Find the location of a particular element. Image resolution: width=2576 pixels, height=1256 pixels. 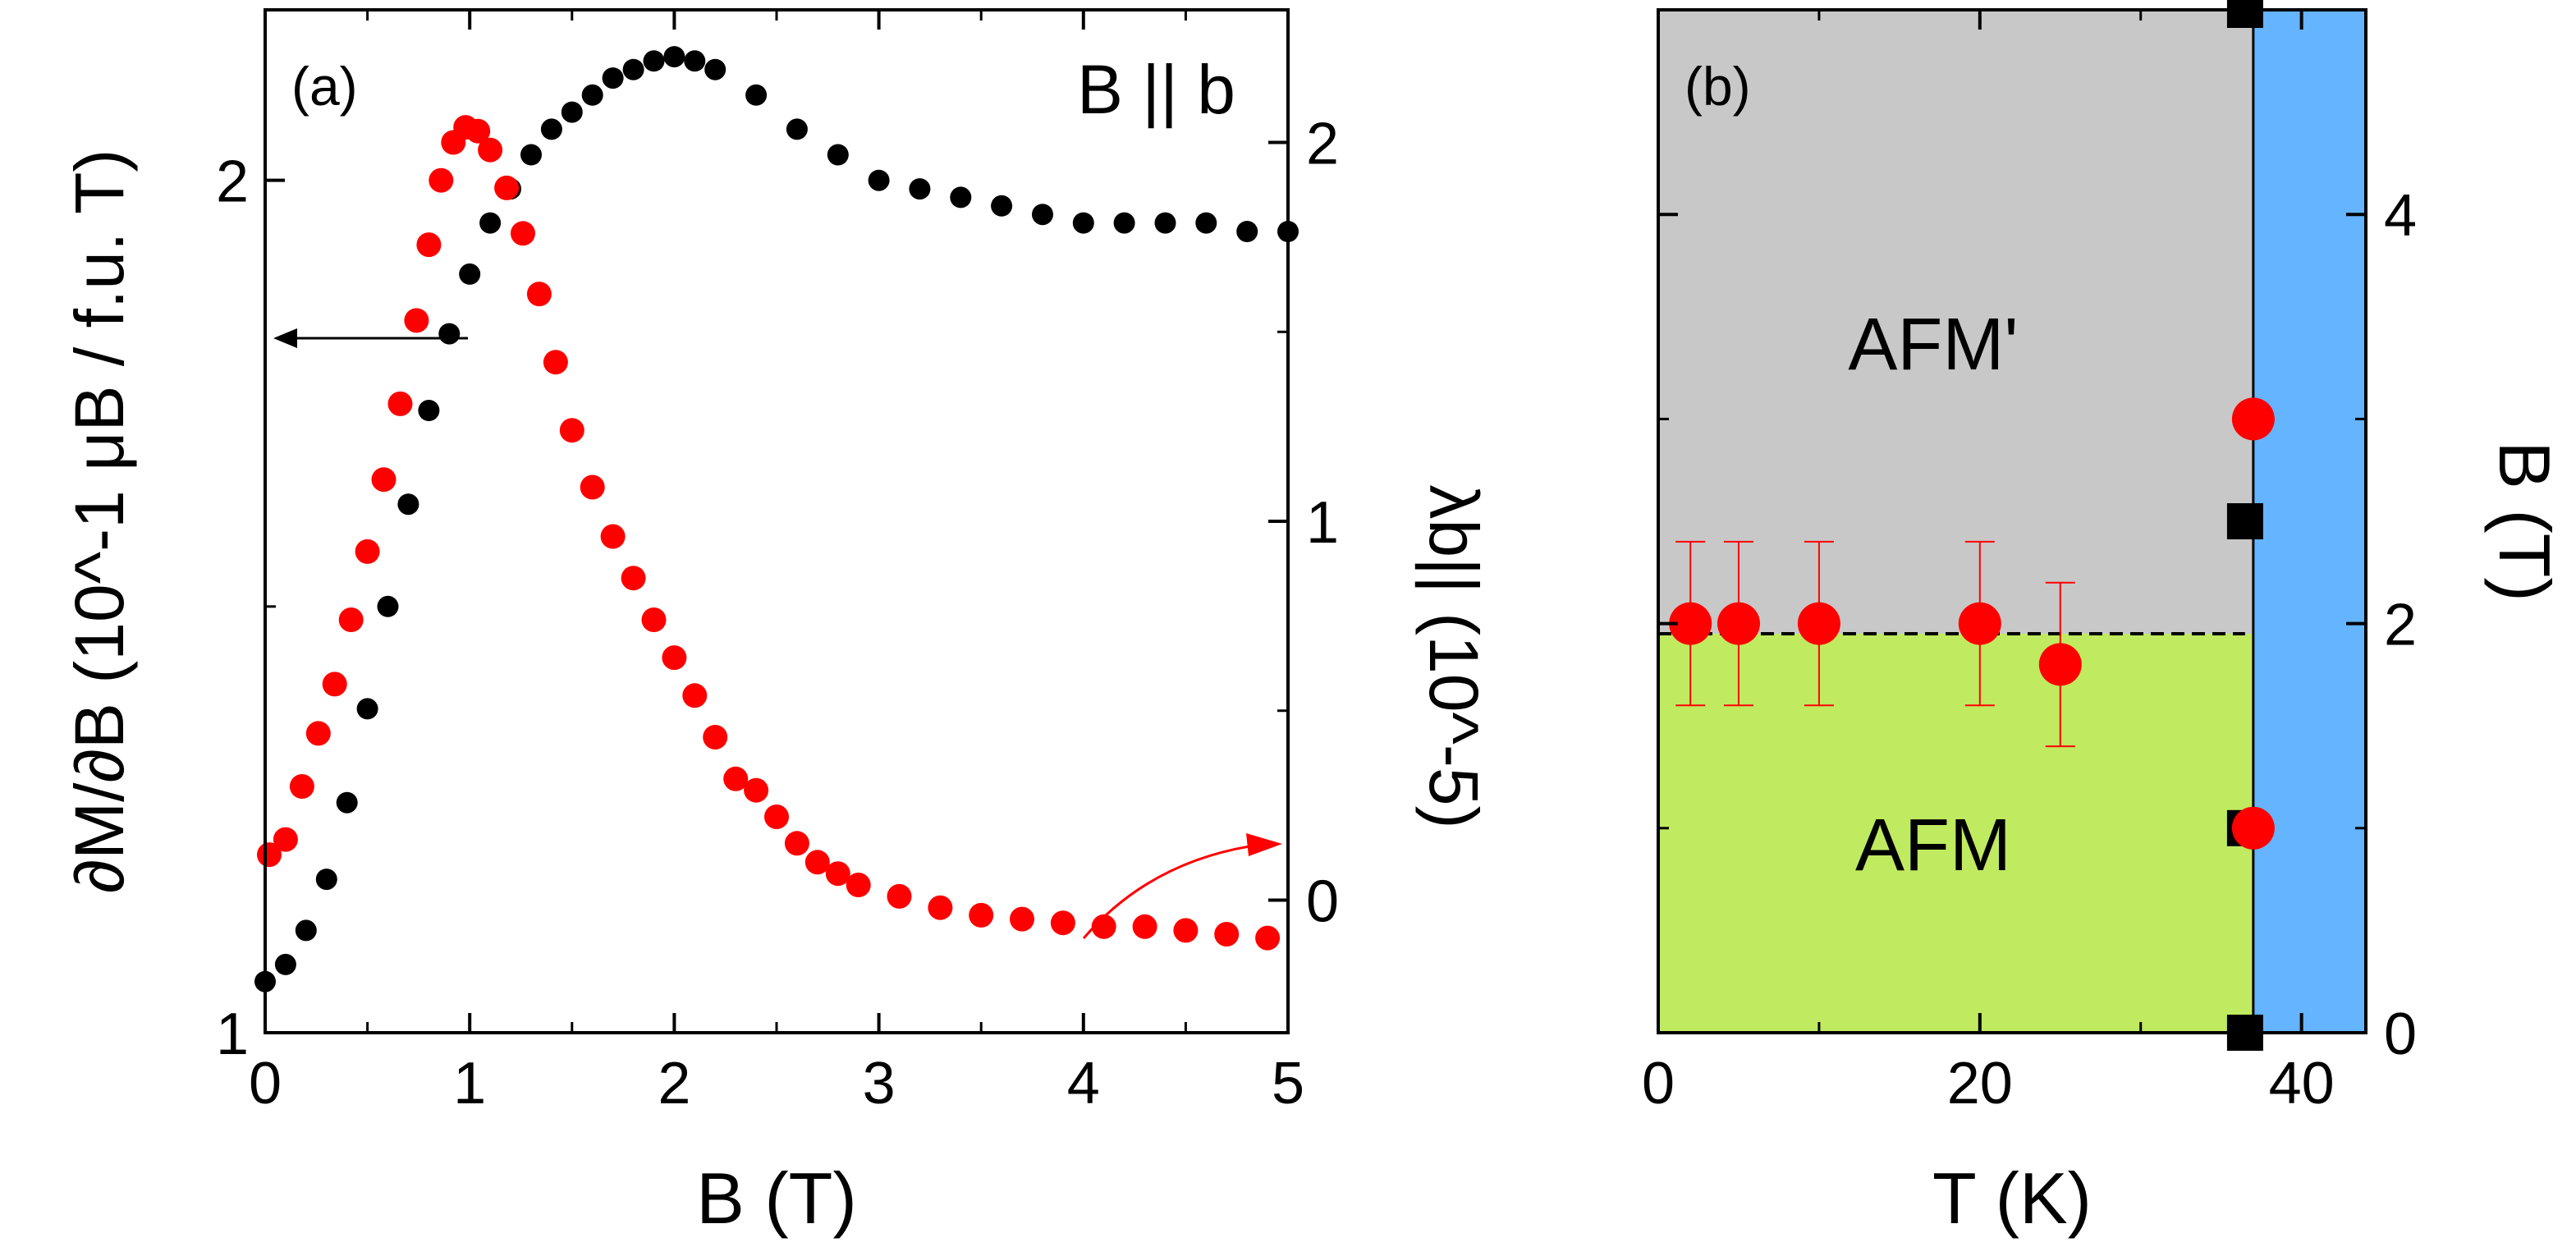

panel-a-xlabel: B (T) is located at coordinates (776, 1198).